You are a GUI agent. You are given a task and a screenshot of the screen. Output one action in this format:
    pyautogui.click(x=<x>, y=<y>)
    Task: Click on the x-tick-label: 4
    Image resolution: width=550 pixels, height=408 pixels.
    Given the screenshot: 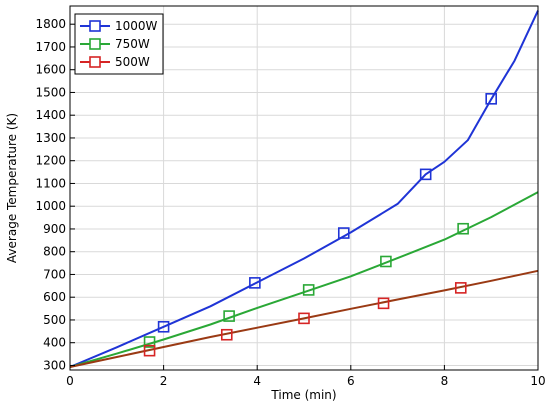 What is the action you would take?
    pyautogui.click(x=257, y=381)
    